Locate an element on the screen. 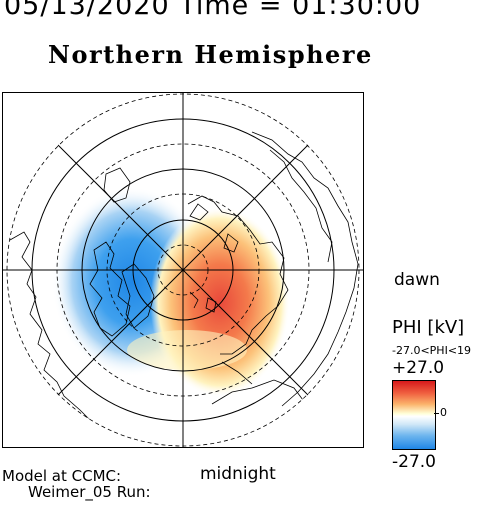 The height and width of the screenshot is (508, 484). model-label: Model at CCMC: is located at coordinates (62, 476).